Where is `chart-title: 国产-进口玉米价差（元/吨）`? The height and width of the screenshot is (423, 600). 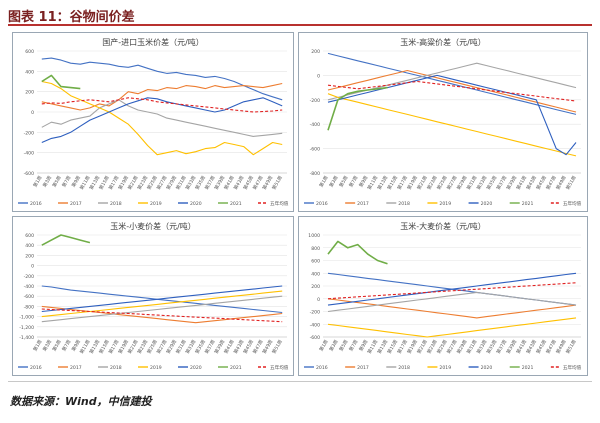 chart-title: 国产-进口玉米价差（元/吨） is located at coordinates (153, 42).